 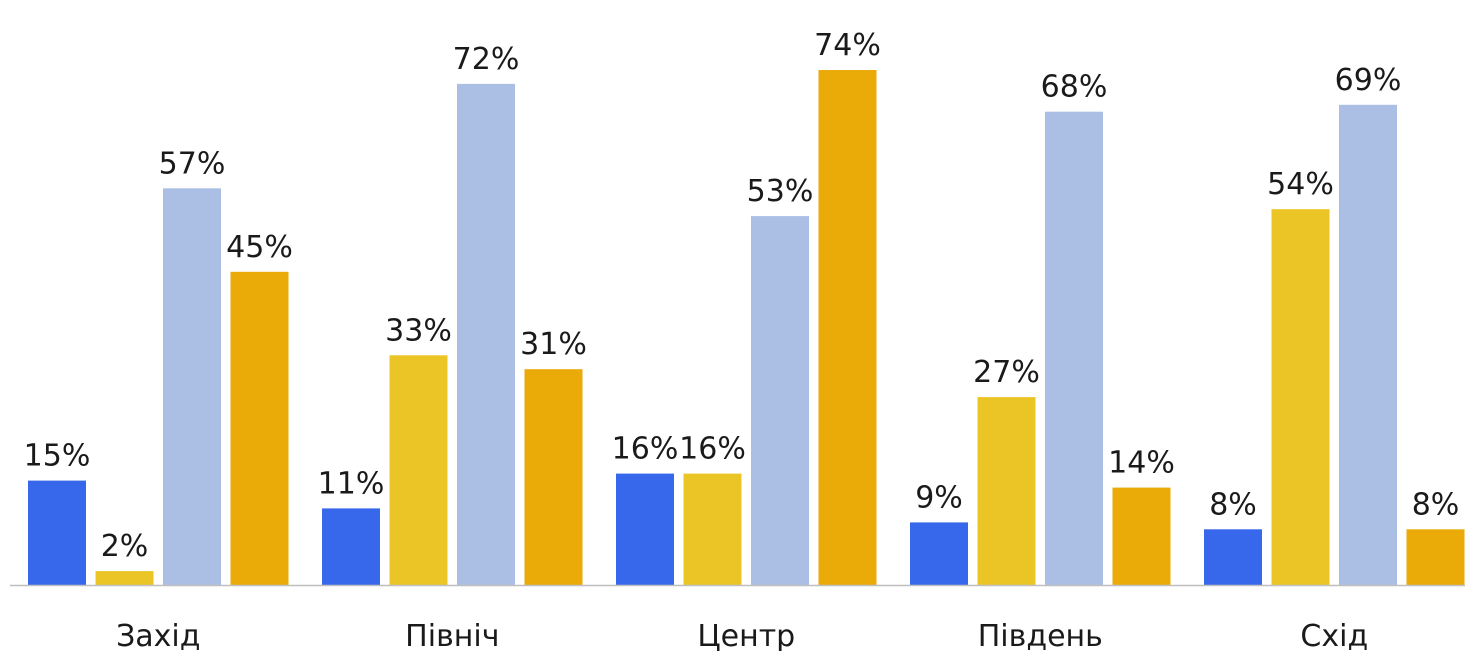 What do you see at coordinates (125, 546) in the screenshot?
I see `value-label-2-Захід: 2%` at bounding box center [125, 546].